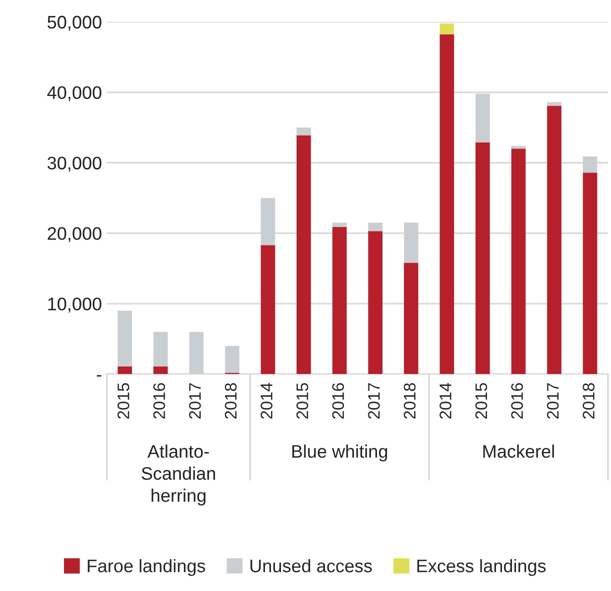  I want to click on text: Blue whiting, so click(340, 453).